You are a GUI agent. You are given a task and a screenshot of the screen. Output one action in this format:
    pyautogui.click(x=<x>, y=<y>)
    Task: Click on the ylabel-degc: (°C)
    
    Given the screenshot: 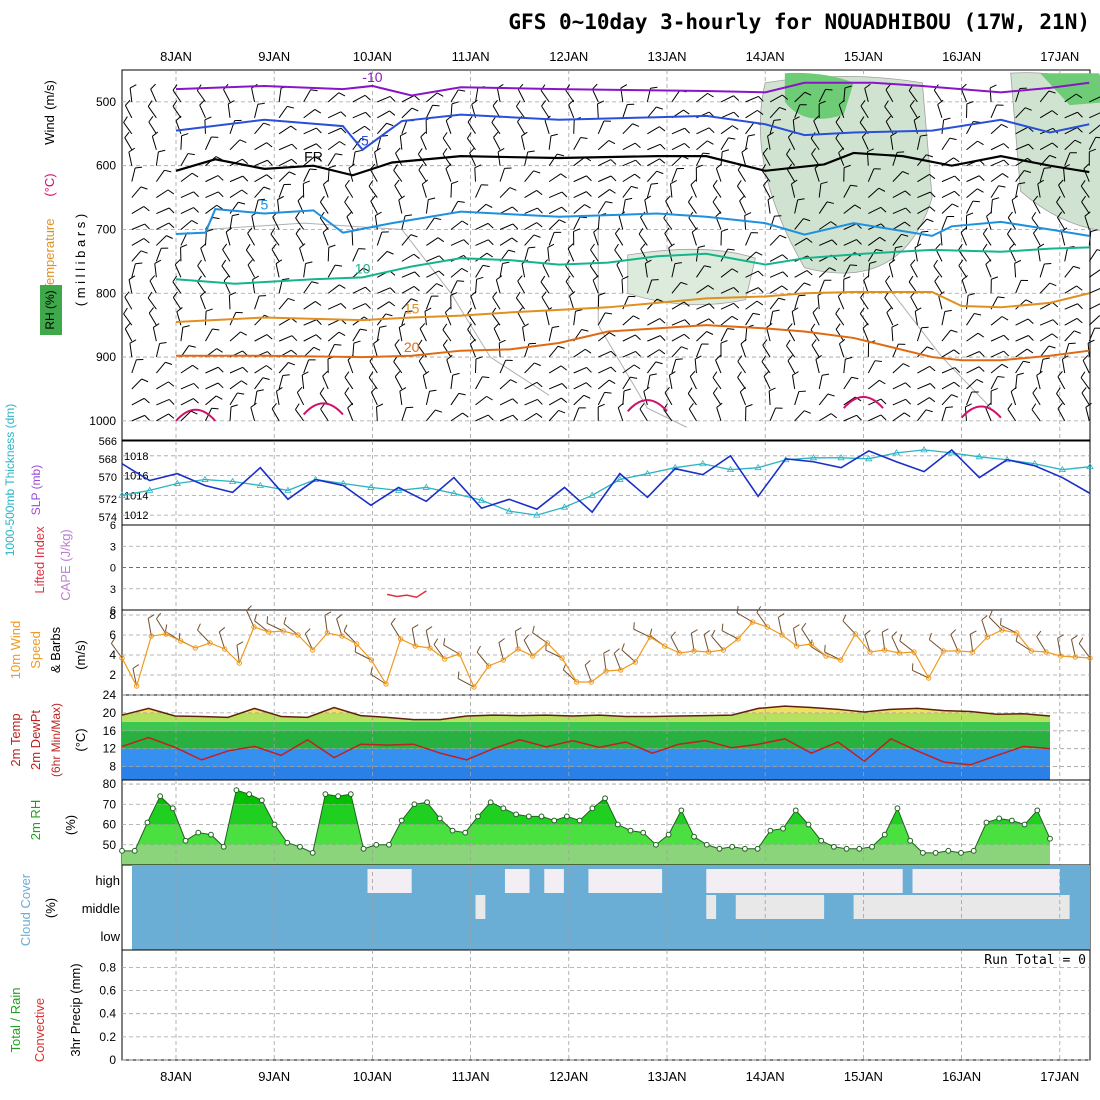 What is the action you would take?
    pyautogui.click(x=49, y=184)
    